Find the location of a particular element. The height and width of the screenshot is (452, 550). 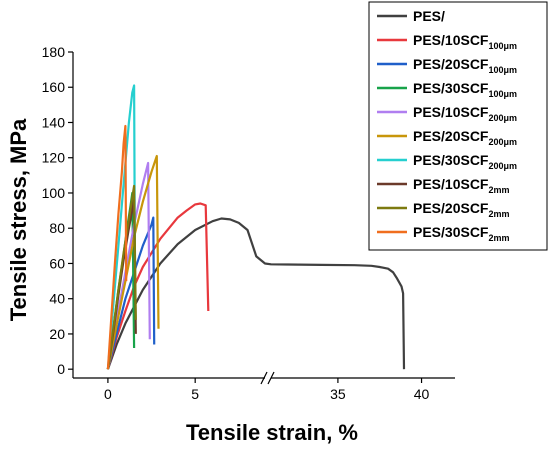

y-tick-label: 40 is located at coordinates (57, 299).